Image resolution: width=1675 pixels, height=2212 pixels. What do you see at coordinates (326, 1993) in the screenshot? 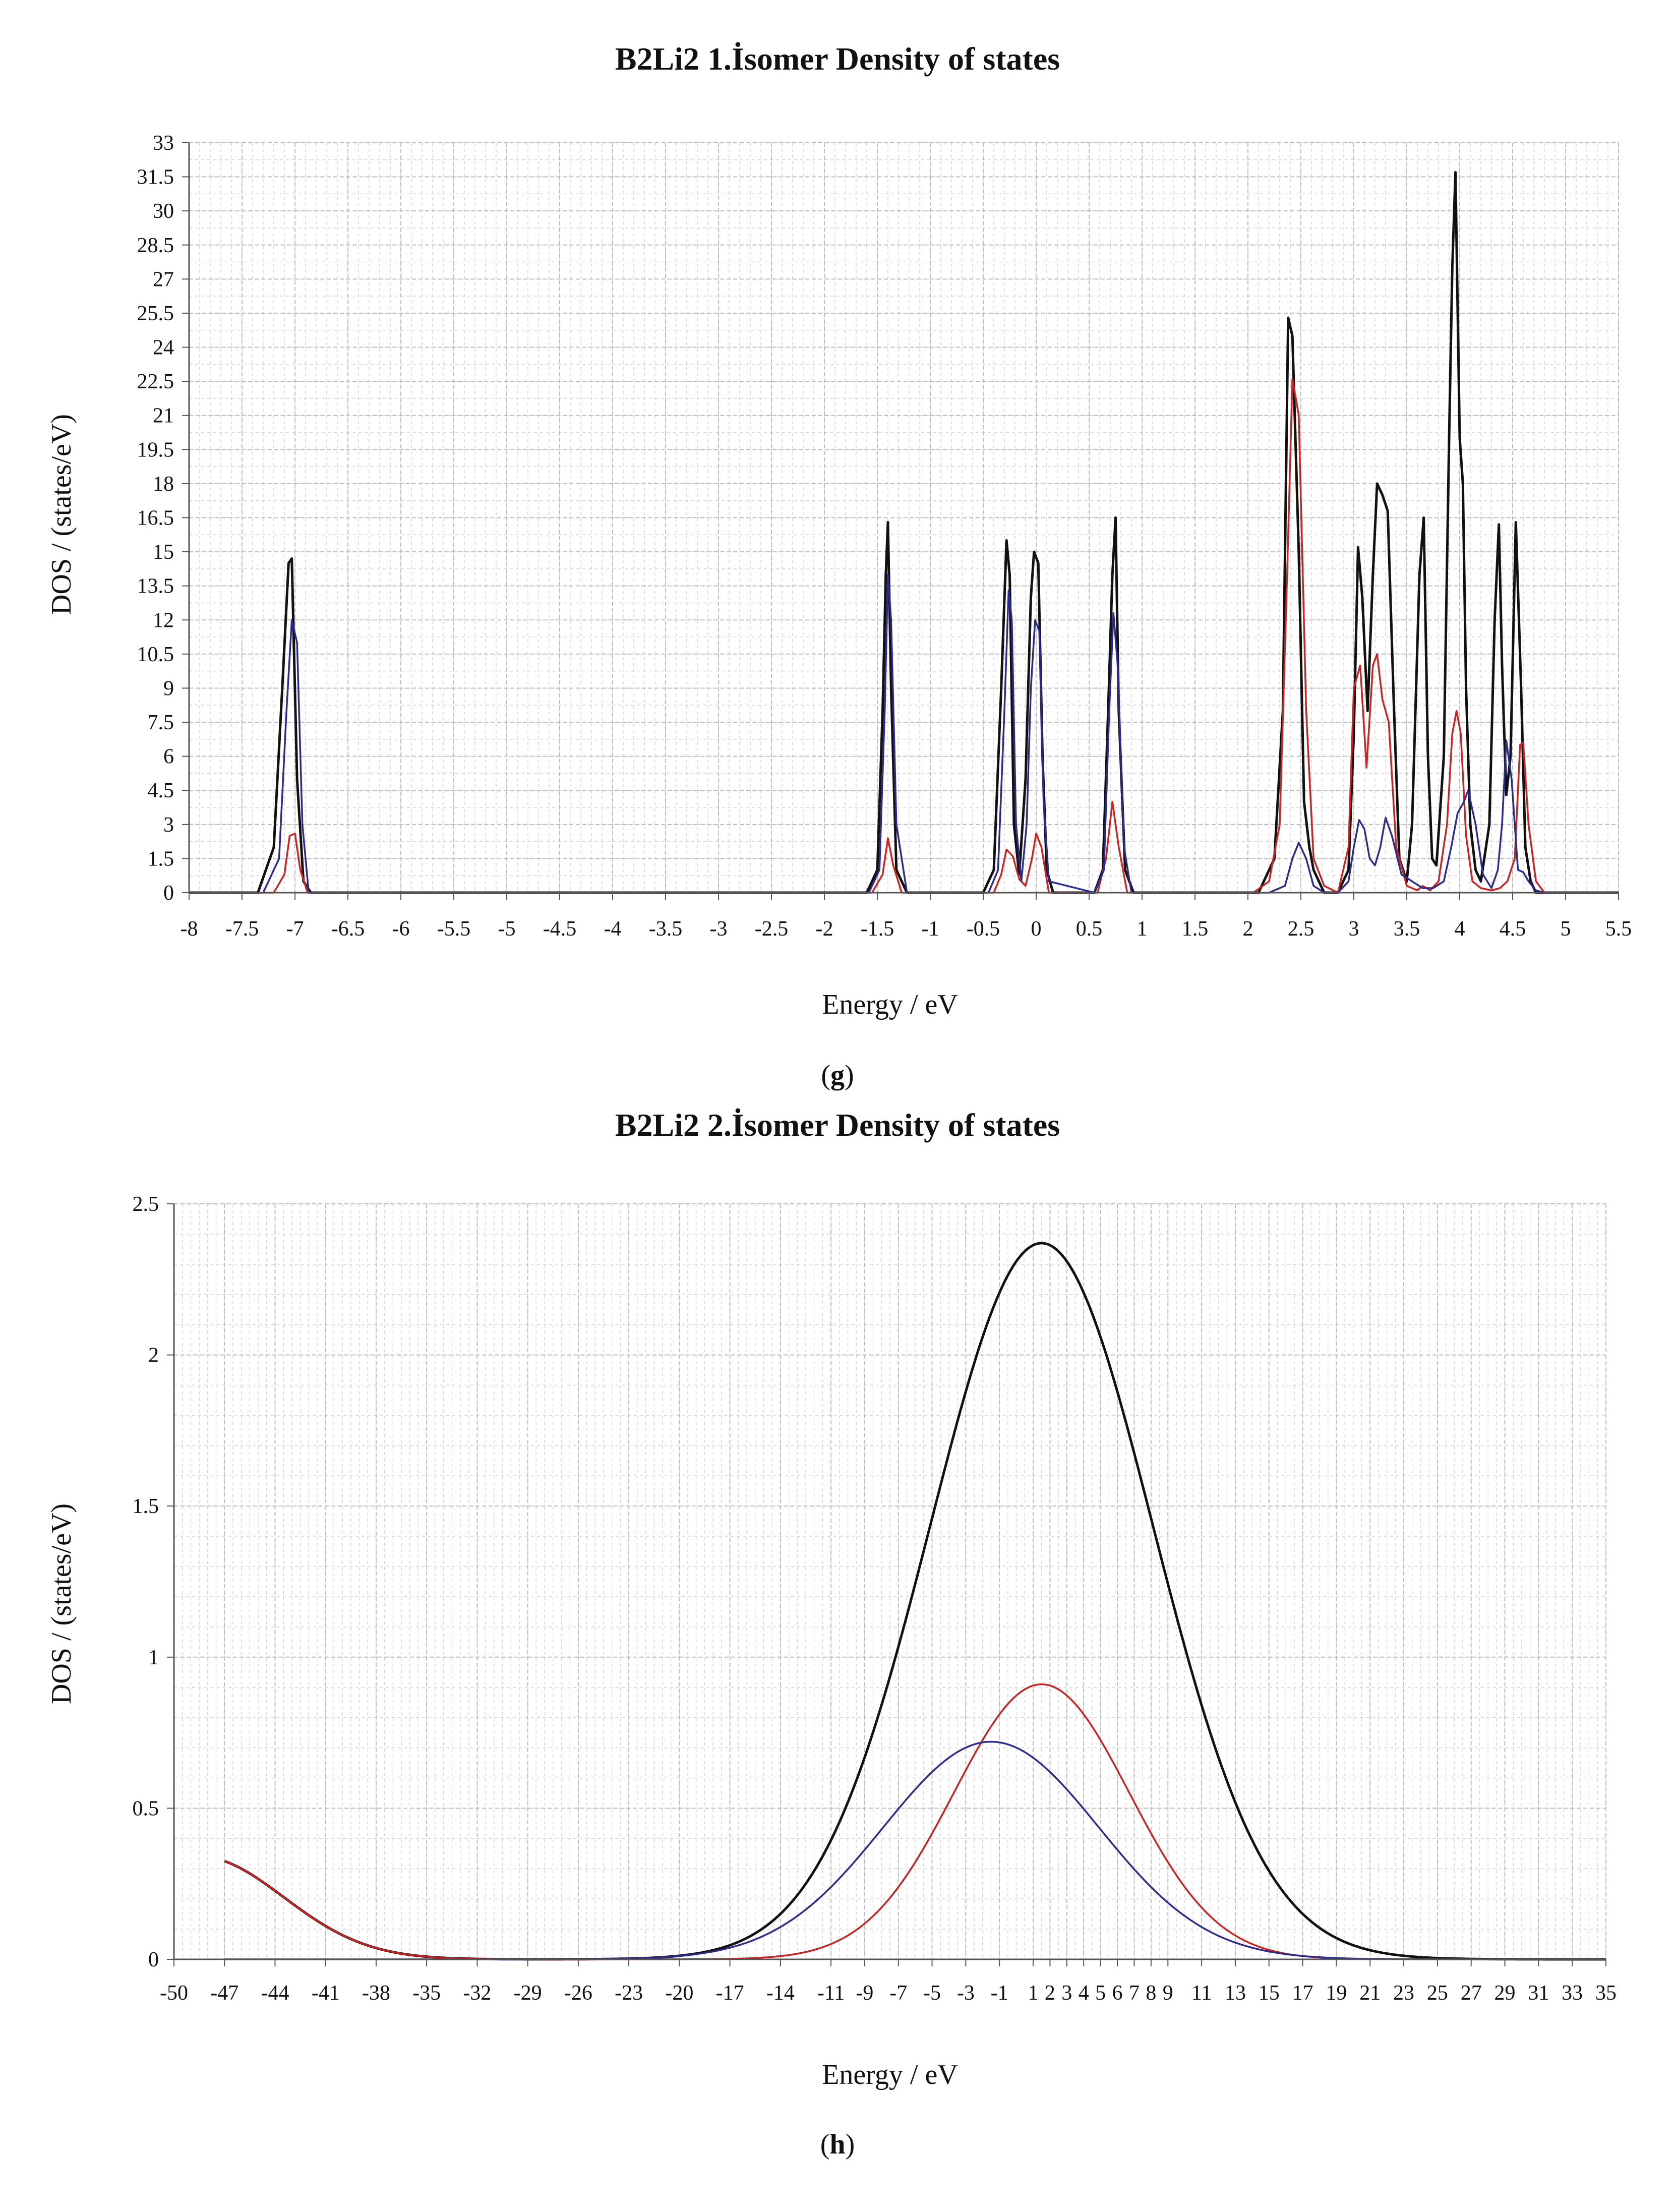
I see `x-tick-label: -41` at bounding box center [326, 1993].